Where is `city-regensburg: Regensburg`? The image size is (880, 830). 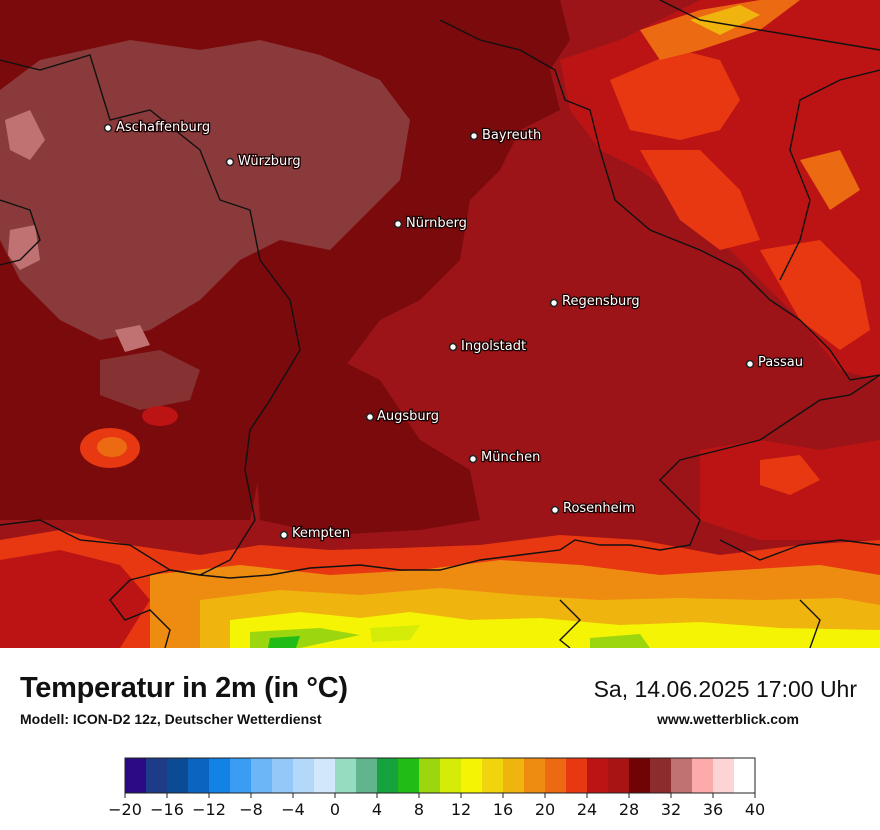
city-regensburg: Regensburg is located at coordinates (595, 301).